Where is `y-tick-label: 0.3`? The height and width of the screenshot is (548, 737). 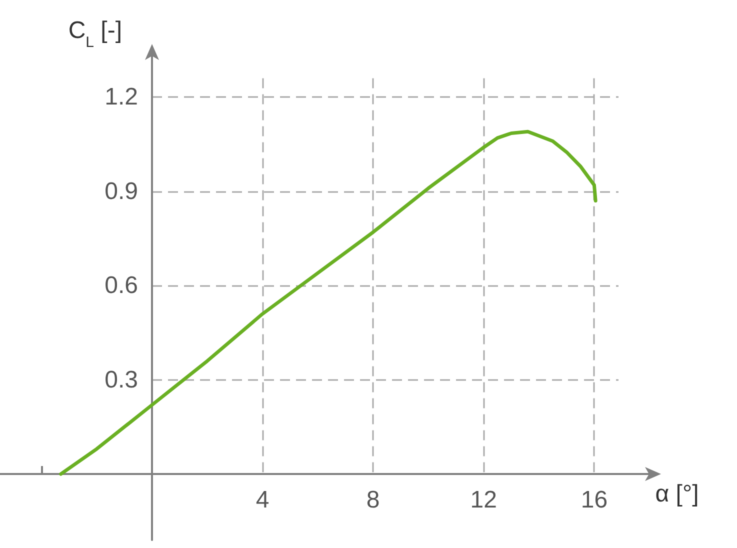
y-tick-label: 0.3 is located at coordinates (121, 380).